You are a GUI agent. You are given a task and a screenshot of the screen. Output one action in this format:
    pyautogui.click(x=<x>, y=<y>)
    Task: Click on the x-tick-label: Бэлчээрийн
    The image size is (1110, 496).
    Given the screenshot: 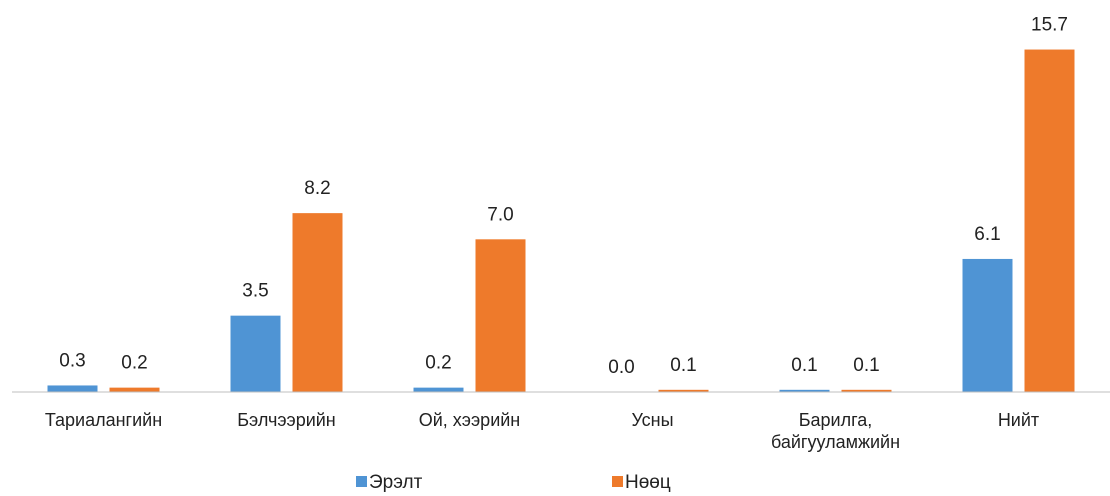 What is the action you would take?
    pyautogui.click(x=286, y=420)
    